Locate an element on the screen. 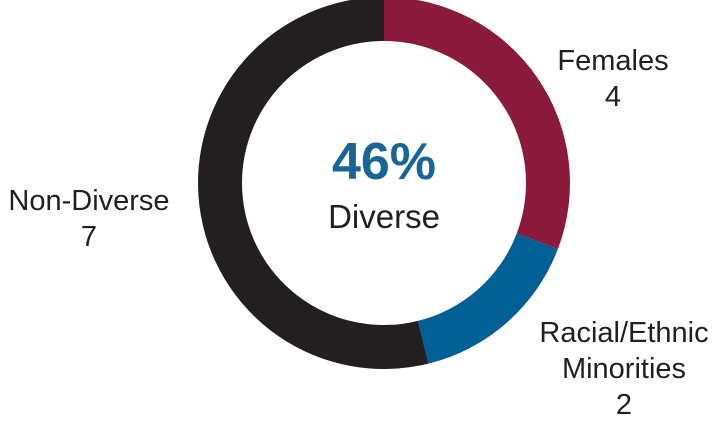  center-caption: Diverse is located at coordinates (384, 216).